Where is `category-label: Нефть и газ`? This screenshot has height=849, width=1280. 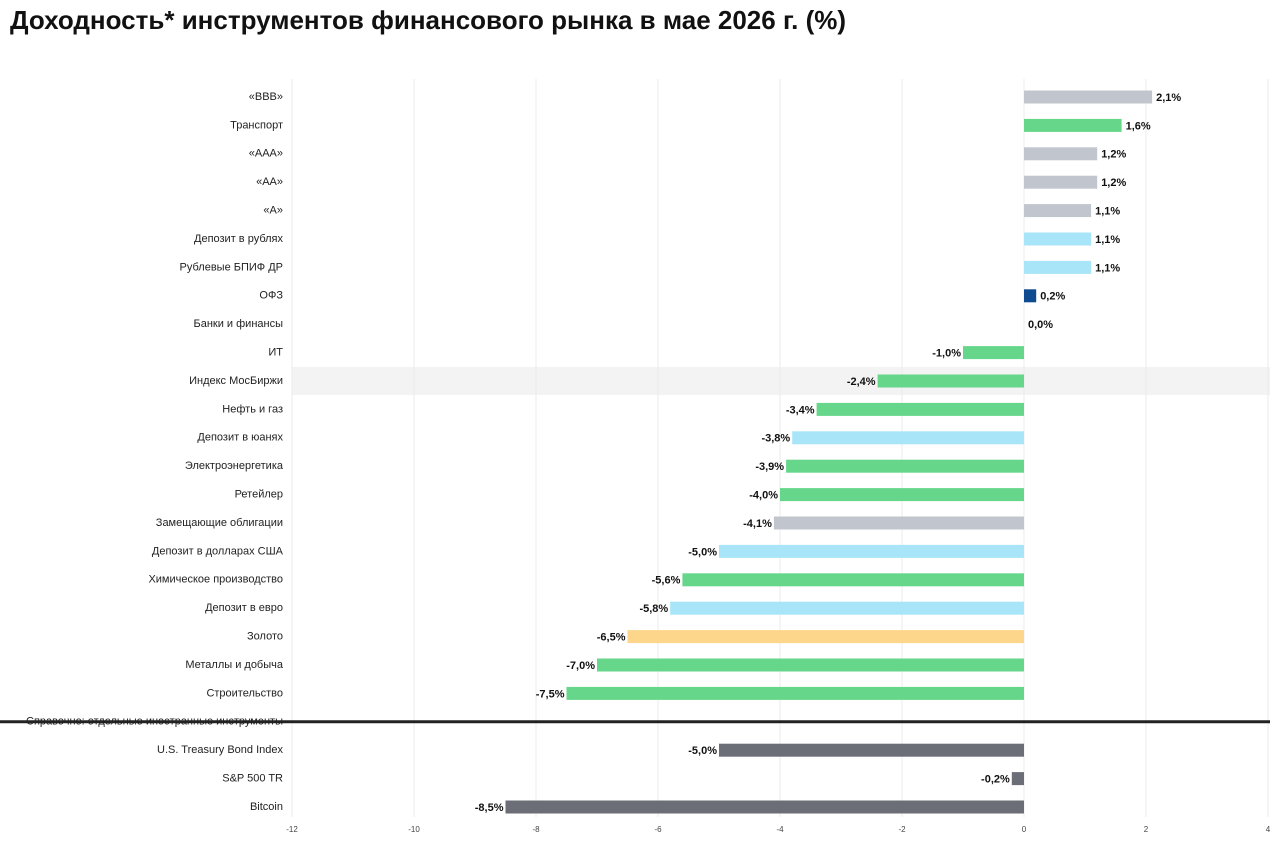 category-label: Нефть и газ is located at coordinates (252, 409).